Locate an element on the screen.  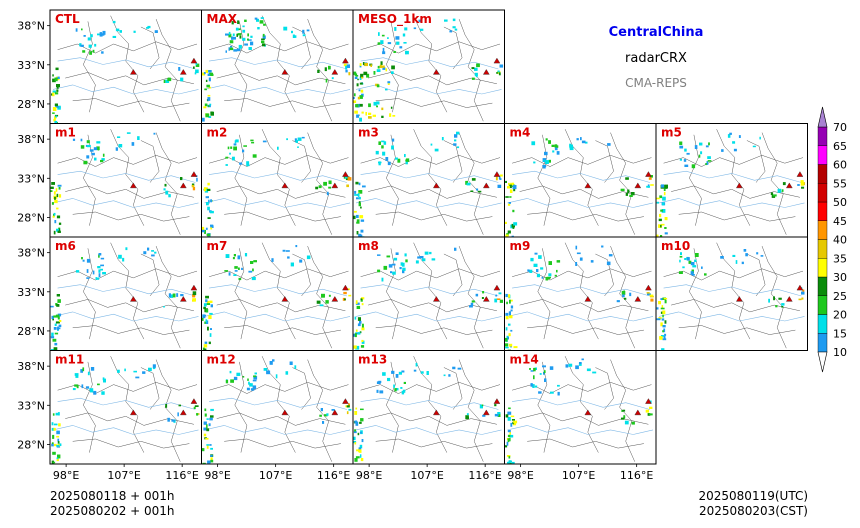
lat-tick-label: 28°N is located at coordinates (31, 331).